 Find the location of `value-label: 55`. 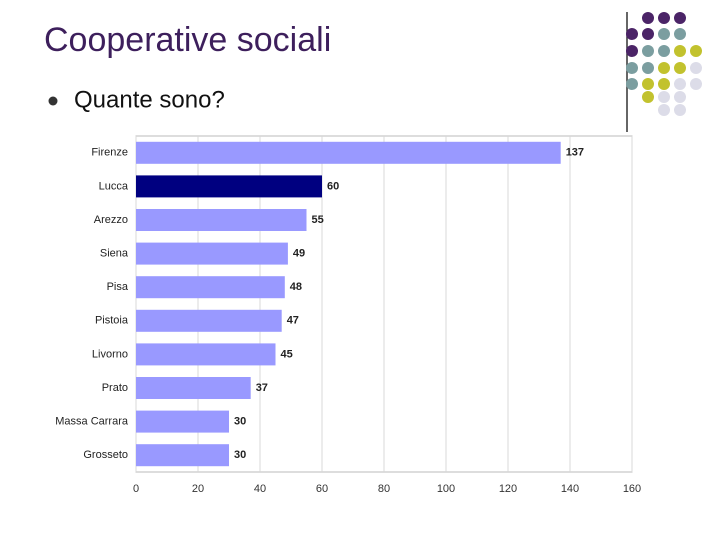

value-label: 55 is located at coordinates (318, 220).